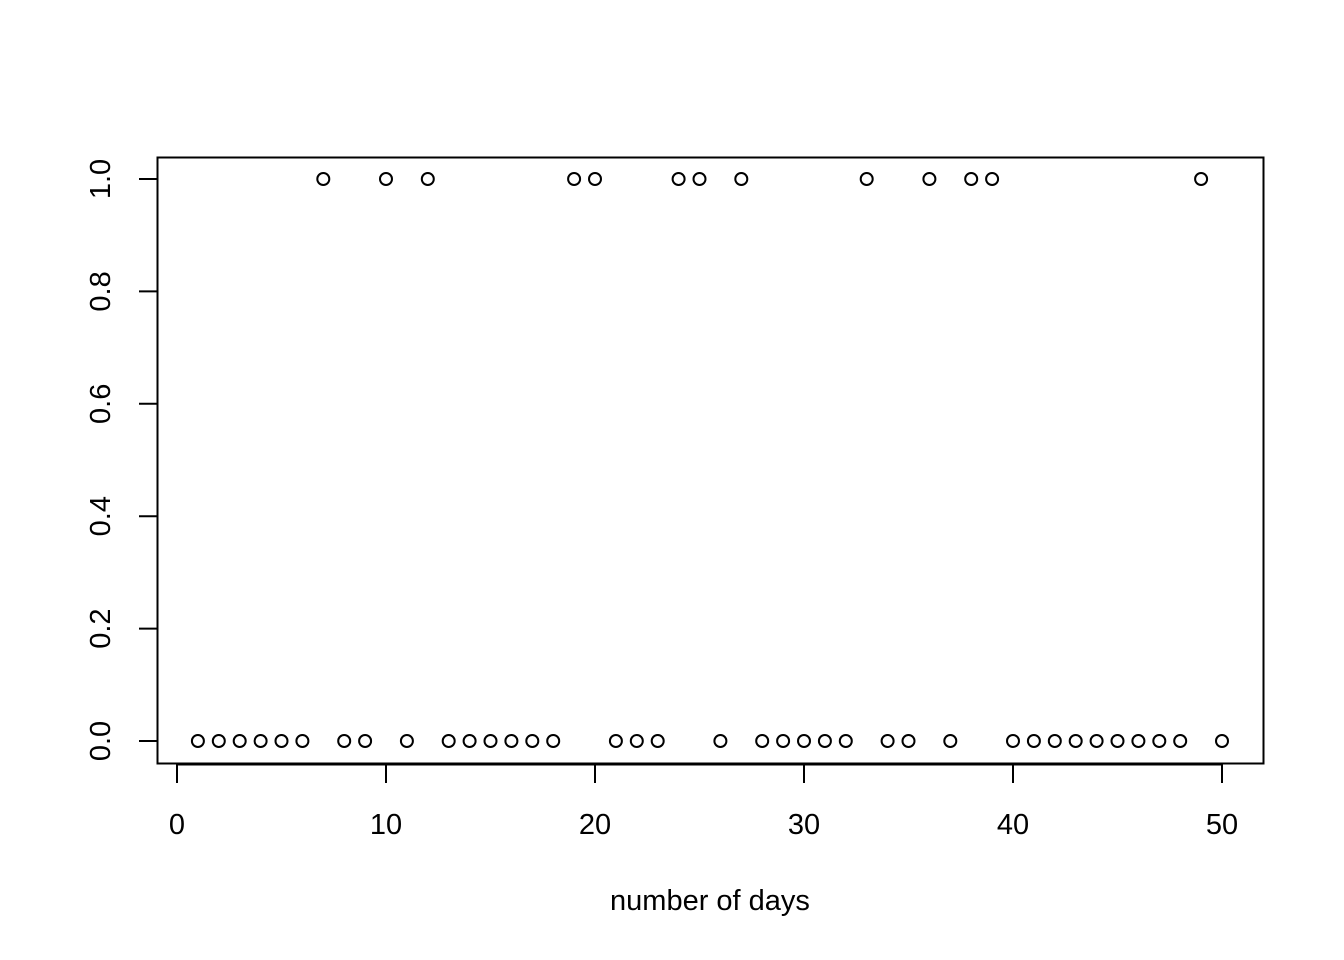 The image size is (1344, 960). What do you see at coordinates (177, 825) in the screenshot?
I see `x-tick-label: 0` at bounding box center [177, 825].